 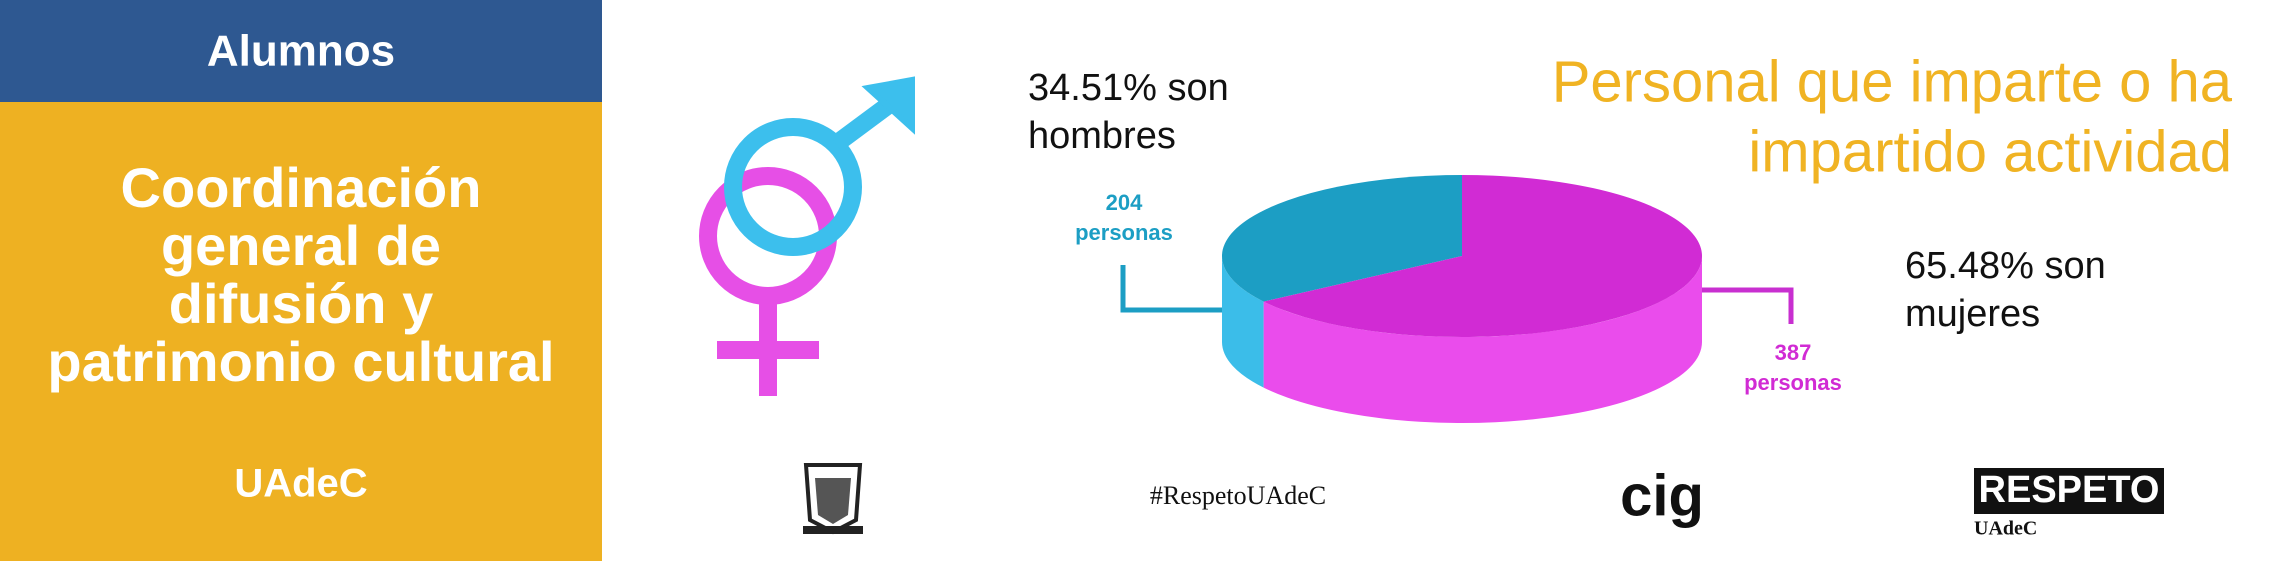 I want to click on hashtag-logo: #RespetoUAdeC, so click(x=1238, y=495).